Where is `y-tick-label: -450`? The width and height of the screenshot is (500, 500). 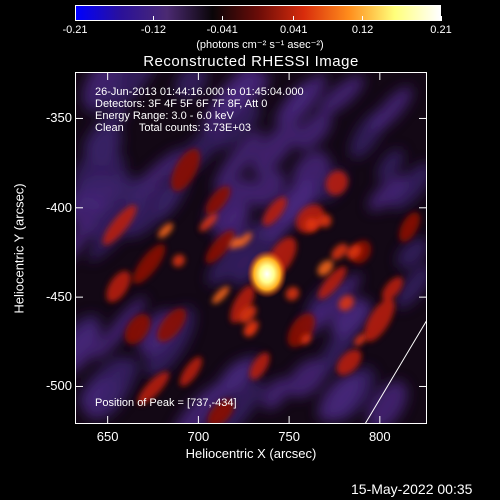
y-tick-label: -450 is located at coordinates (58, 297).